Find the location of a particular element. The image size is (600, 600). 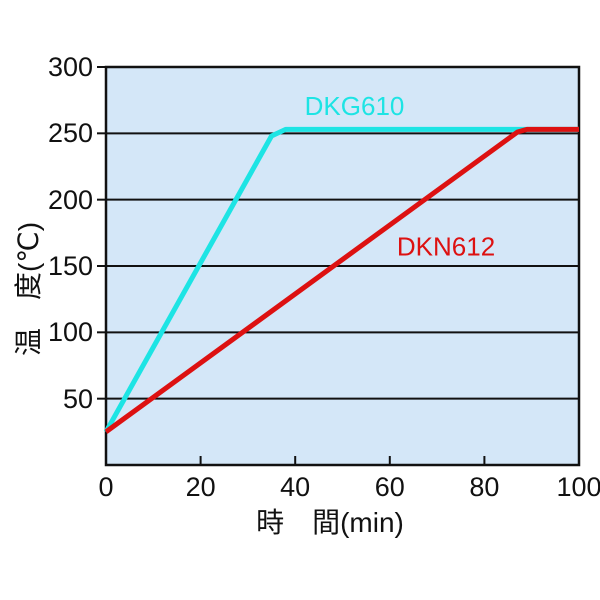

x-axis-title: 時 間(min) is located at coordinates (330, 522).